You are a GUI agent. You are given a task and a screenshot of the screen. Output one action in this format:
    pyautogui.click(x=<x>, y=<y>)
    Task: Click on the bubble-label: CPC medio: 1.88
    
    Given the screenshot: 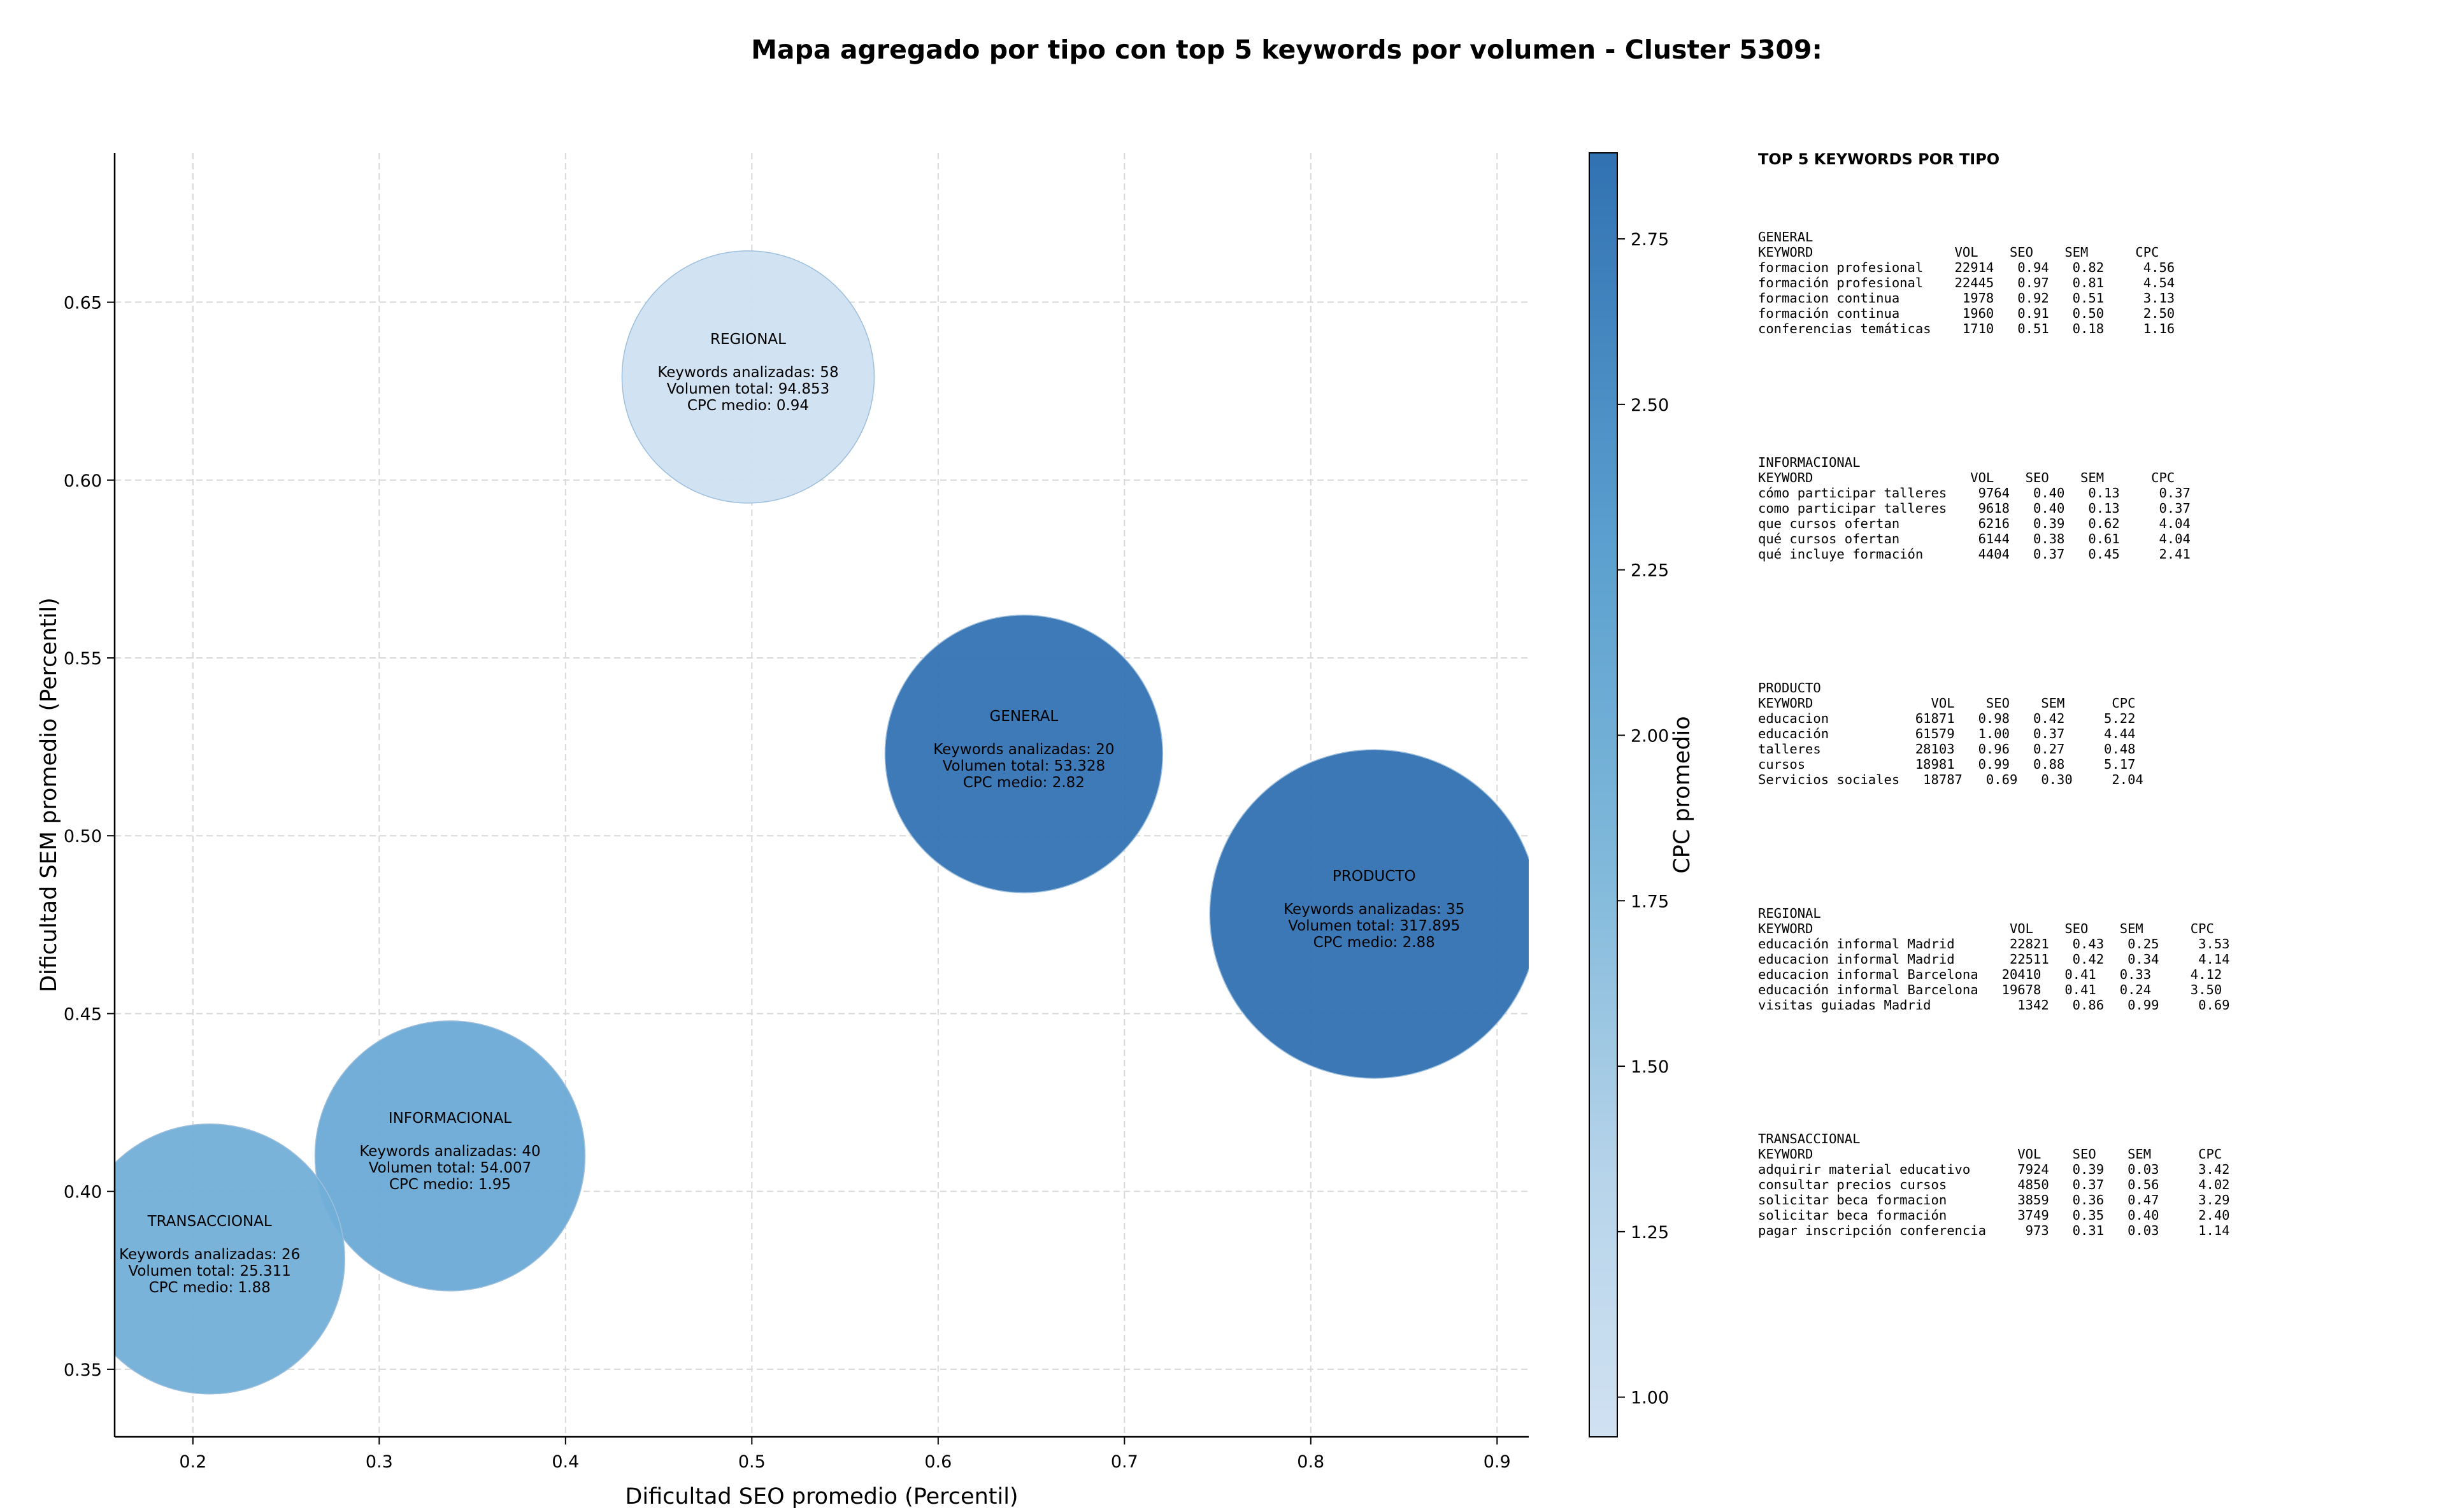 What is the action you would take?
    pyautogui.click(x=210, y=1288)
    